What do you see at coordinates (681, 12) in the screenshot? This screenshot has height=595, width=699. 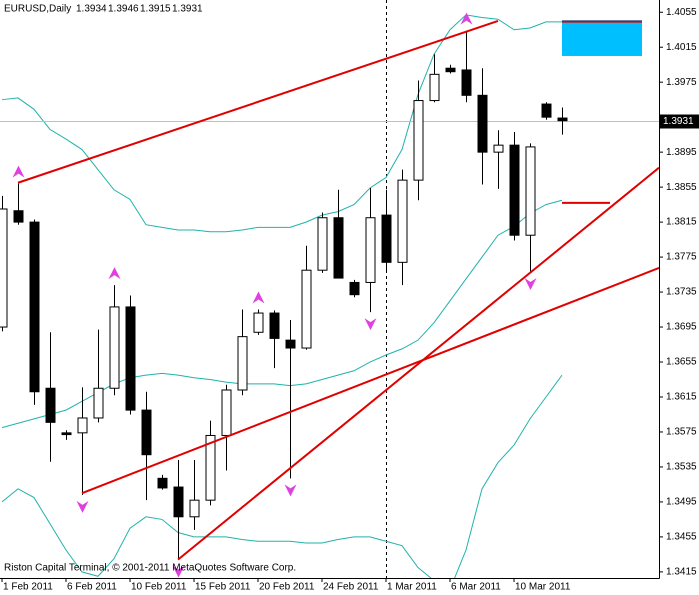 I see `y-tick-label: 1.4055` at bounding box center [681, 12].